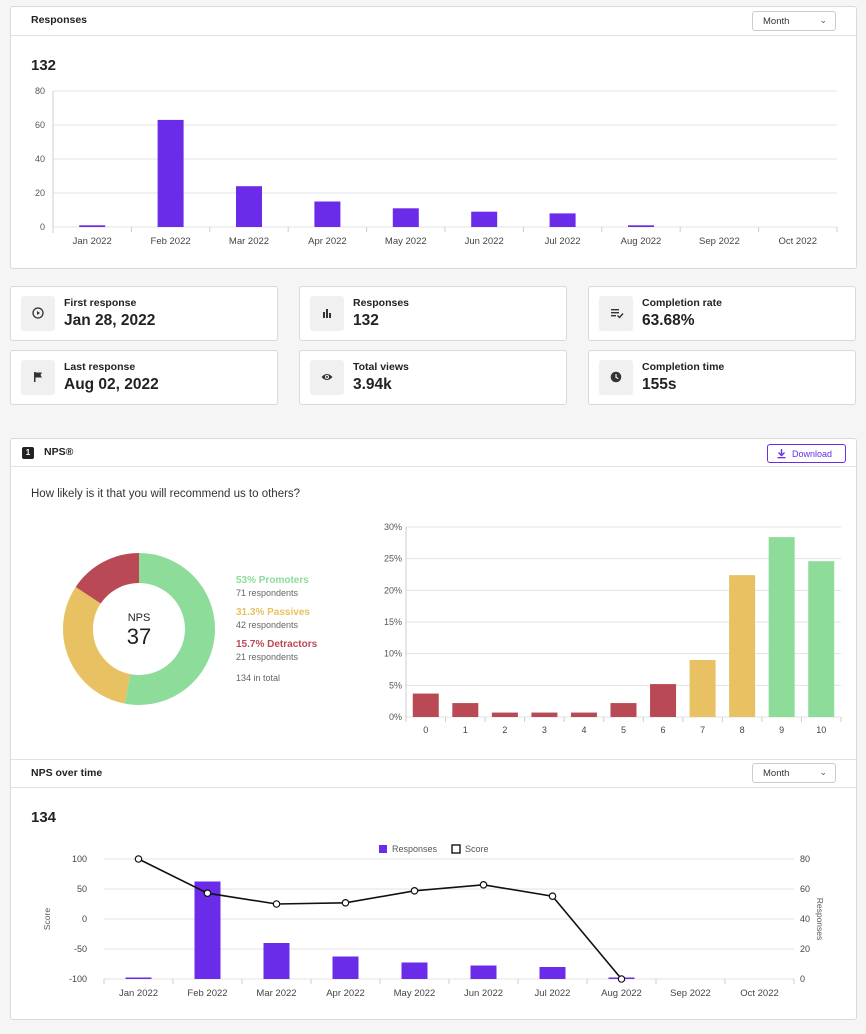  Describe the element at coordinates (433, 21) in the screenshot. I see `responses-header: Responses Month ⌄` at that location.